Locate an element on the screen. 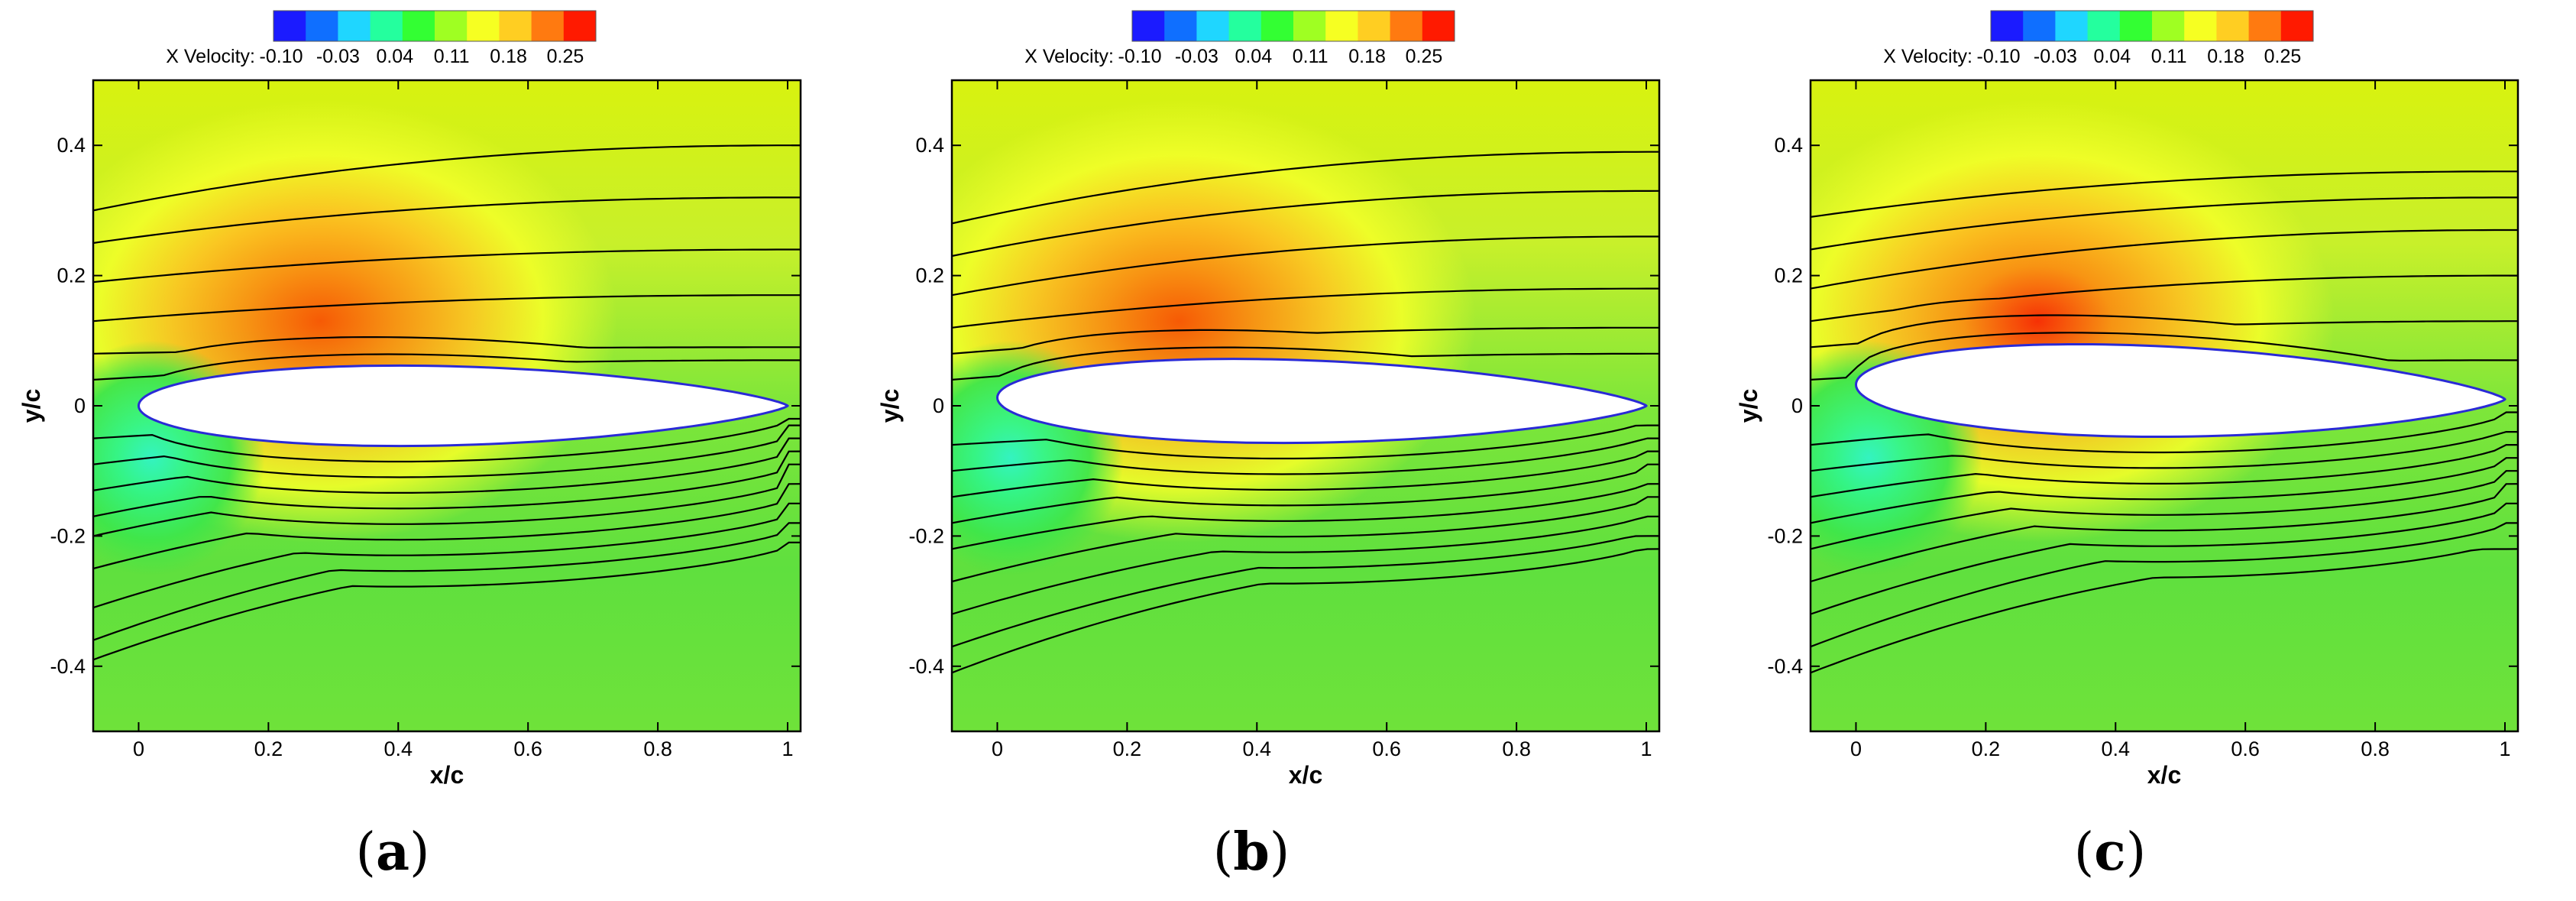 The width and height of the screenshot is (2576, 901). panel-label: (a) is located at coordinates (392, 852).